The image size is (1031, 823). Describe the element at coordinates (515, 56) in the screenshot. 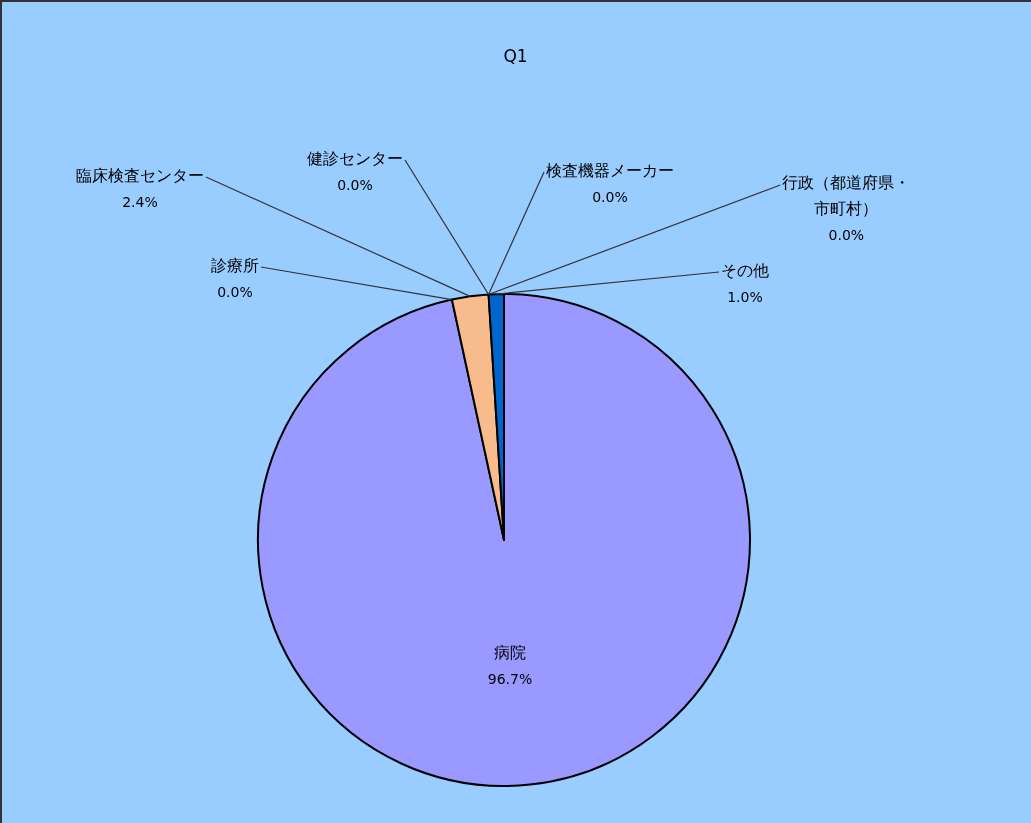

I see `chart-title: Q1` at that location.